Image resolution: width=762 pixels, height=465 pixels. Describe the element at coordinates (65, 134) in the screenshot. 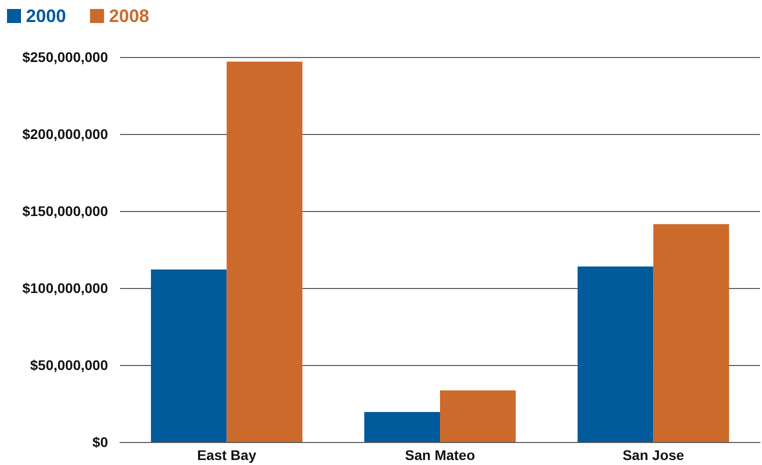

I see `y-tick-label: $200,000,000` at that location.